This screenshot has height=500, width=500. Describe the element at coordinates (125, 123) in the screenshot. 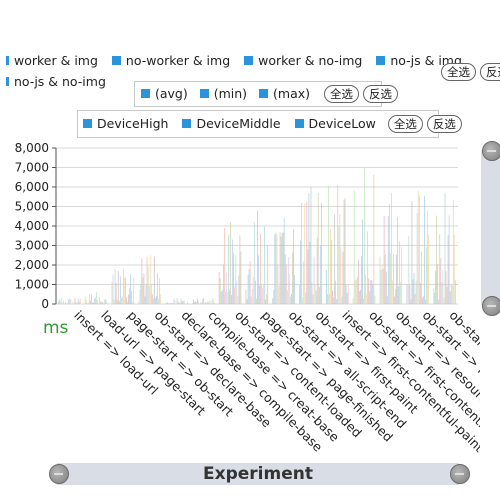

I see `legend-item: DeviceHigh` at that location.